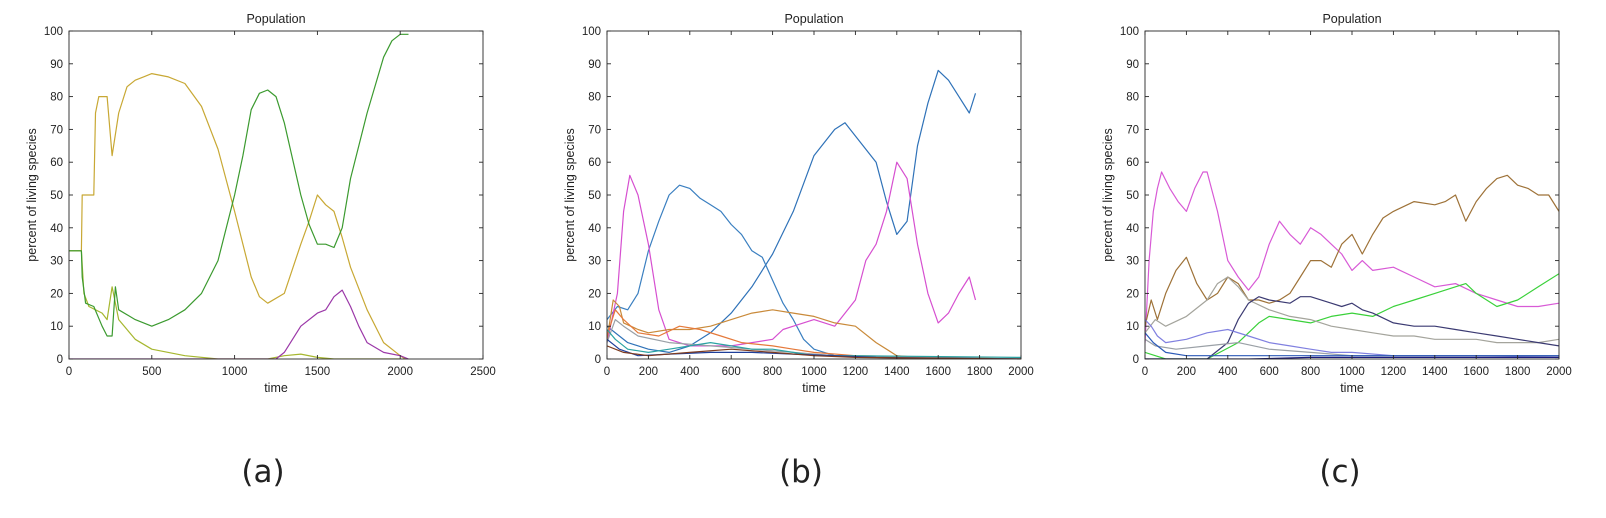 This screenshot has height=518, width=1606. Describe the element at coordinates (801, 472) in the screenshot. I see `panel-caption: (b)` at that location.